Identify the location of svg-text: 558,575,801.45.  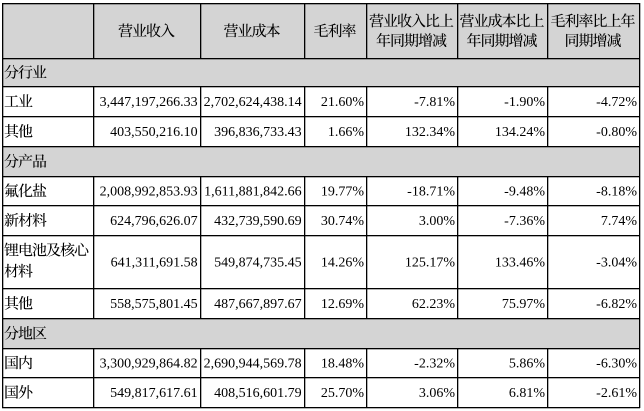
(154, 304).